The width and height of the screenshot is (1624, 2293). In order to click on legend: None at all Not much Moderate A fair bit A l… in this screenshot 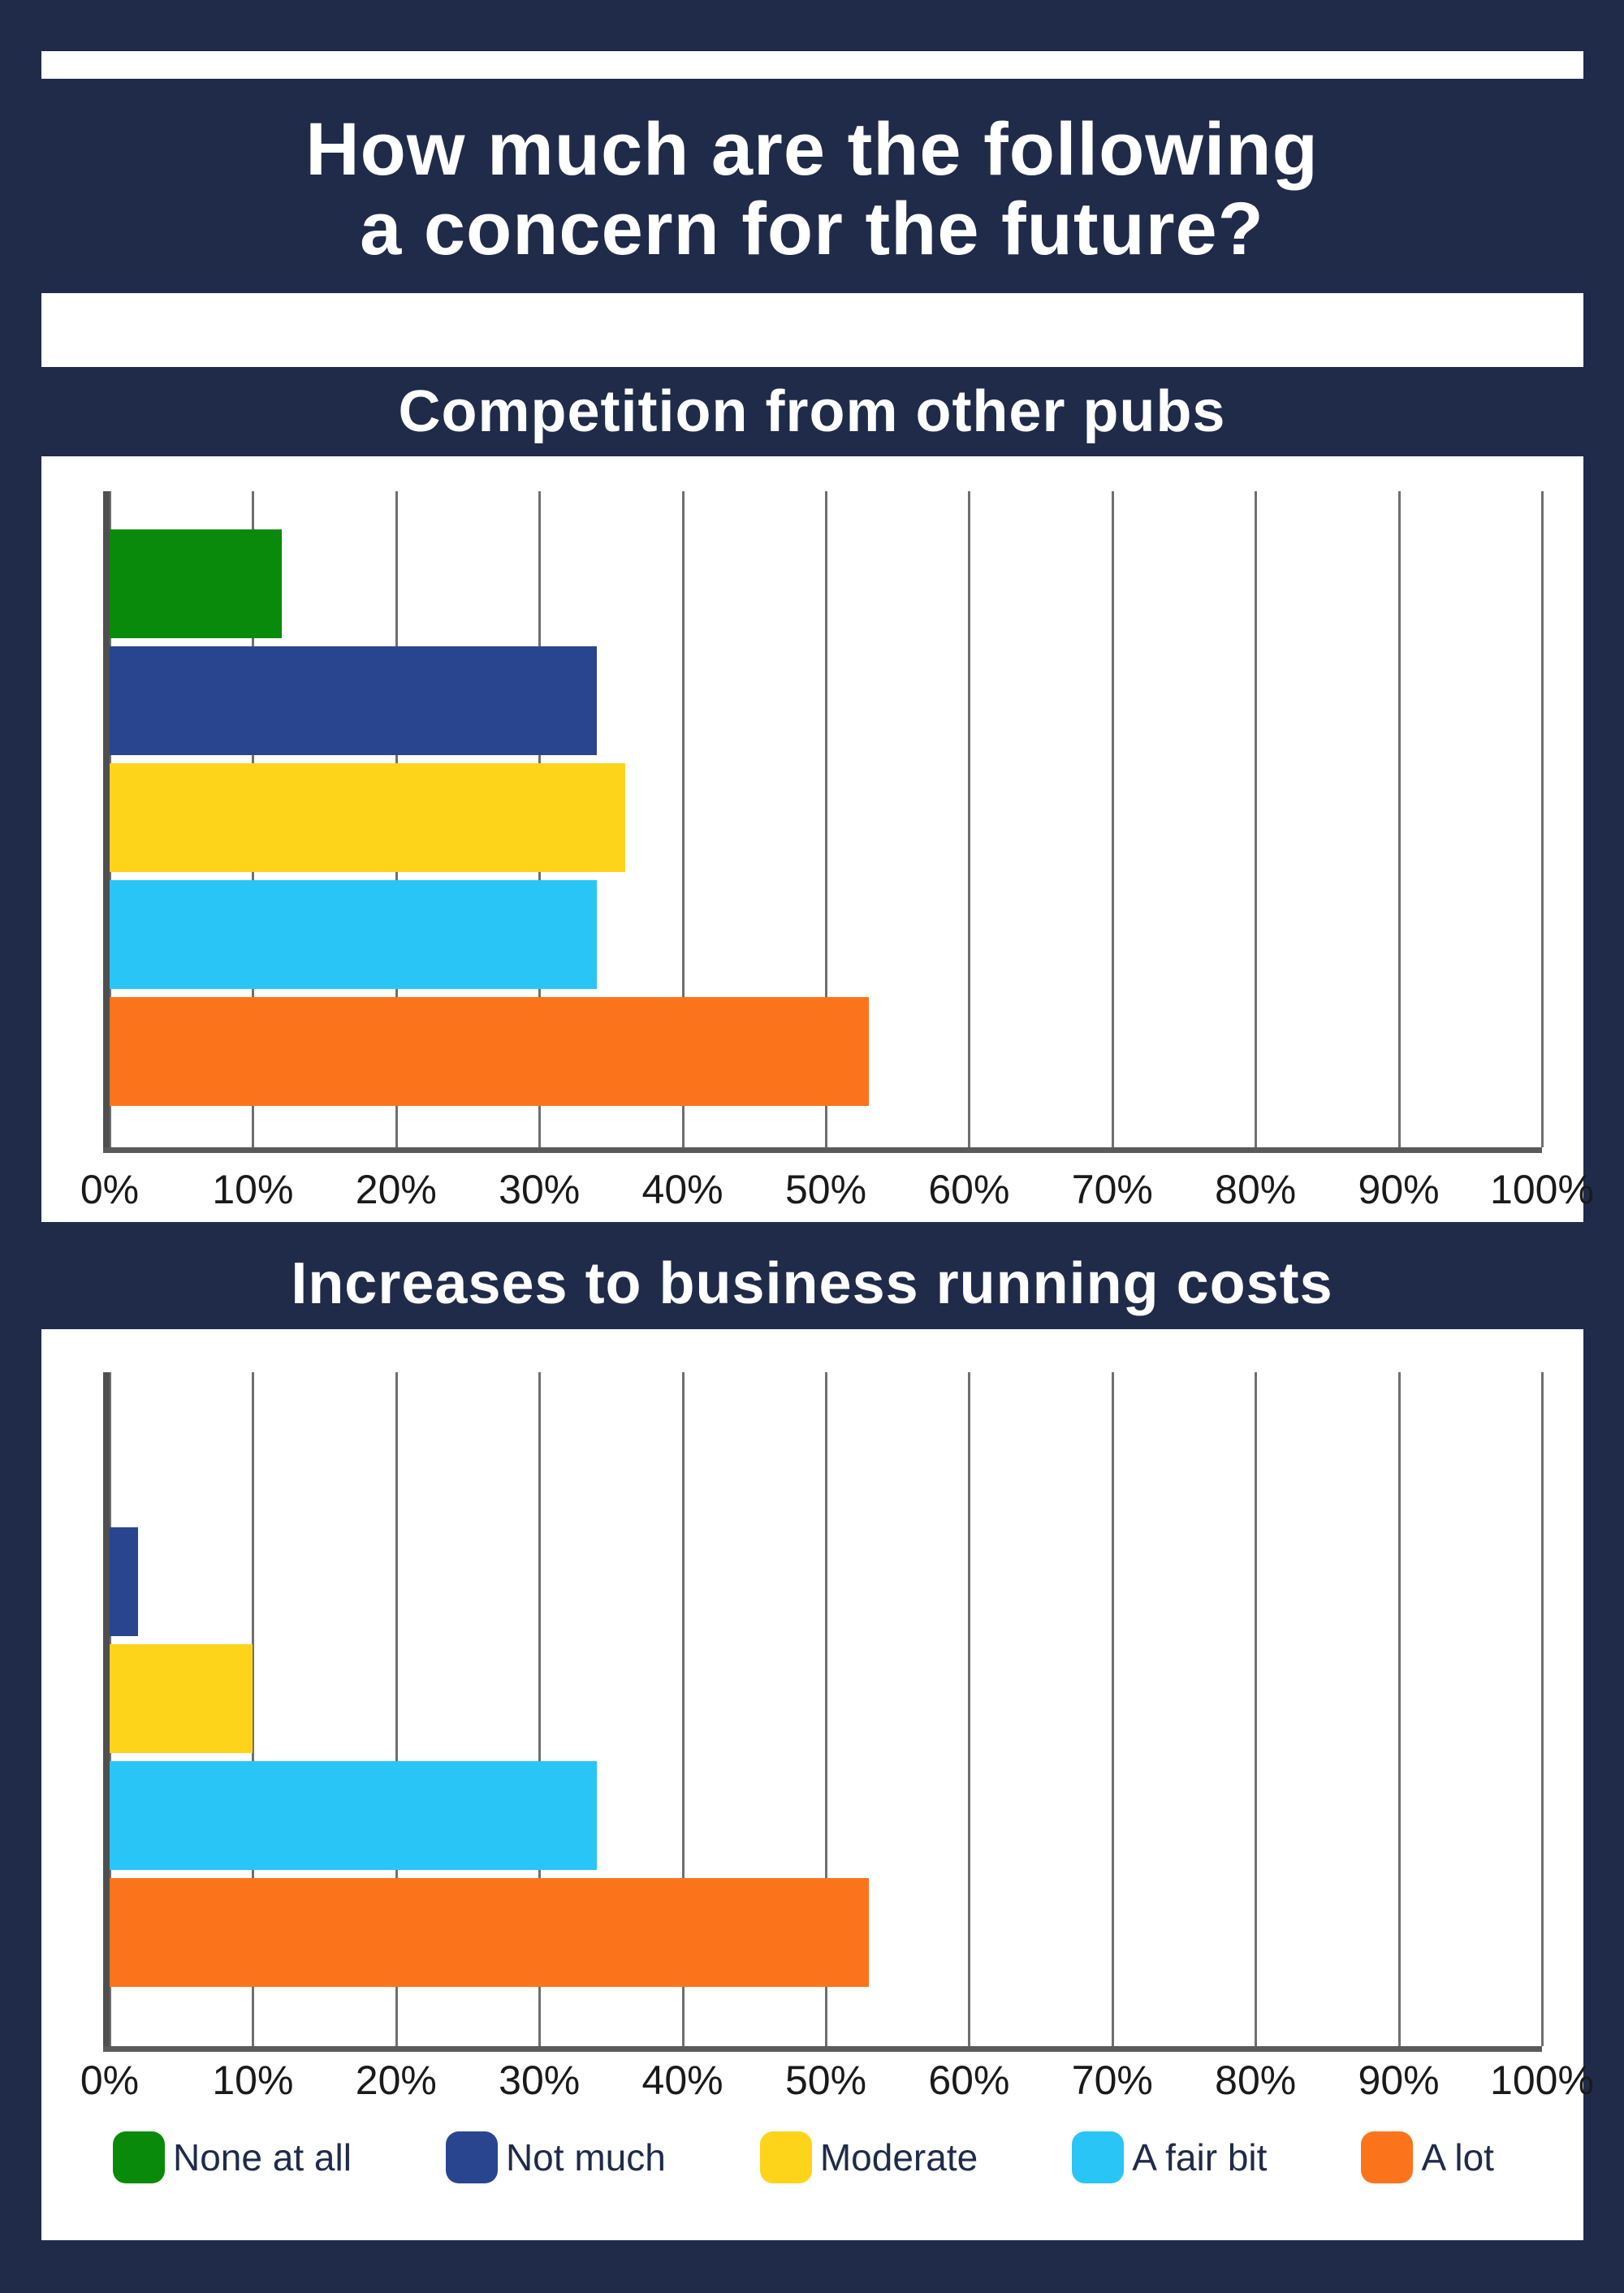, I will do `click(804, 2157)`.